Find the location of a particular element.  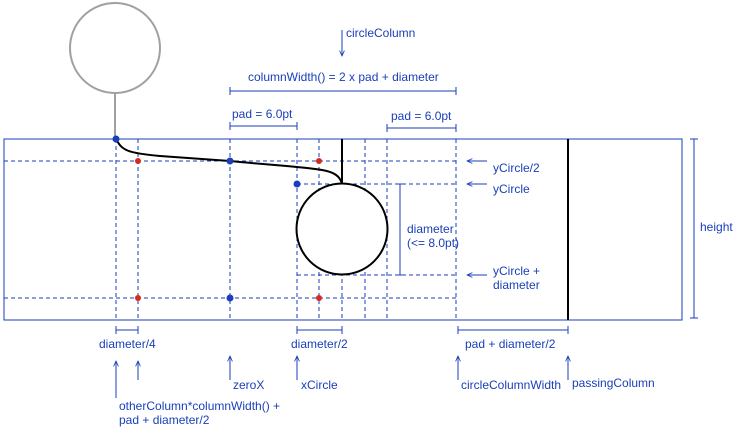

y-circle-half-label: yCircle/2 is located at coordinates (516, 168).